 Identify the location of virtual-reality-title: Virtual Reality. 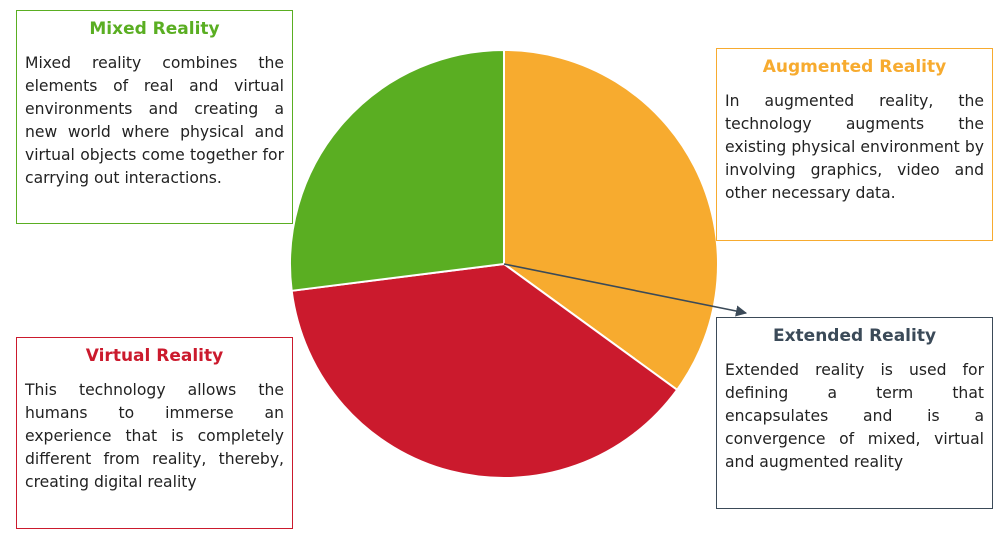
(154, 356).